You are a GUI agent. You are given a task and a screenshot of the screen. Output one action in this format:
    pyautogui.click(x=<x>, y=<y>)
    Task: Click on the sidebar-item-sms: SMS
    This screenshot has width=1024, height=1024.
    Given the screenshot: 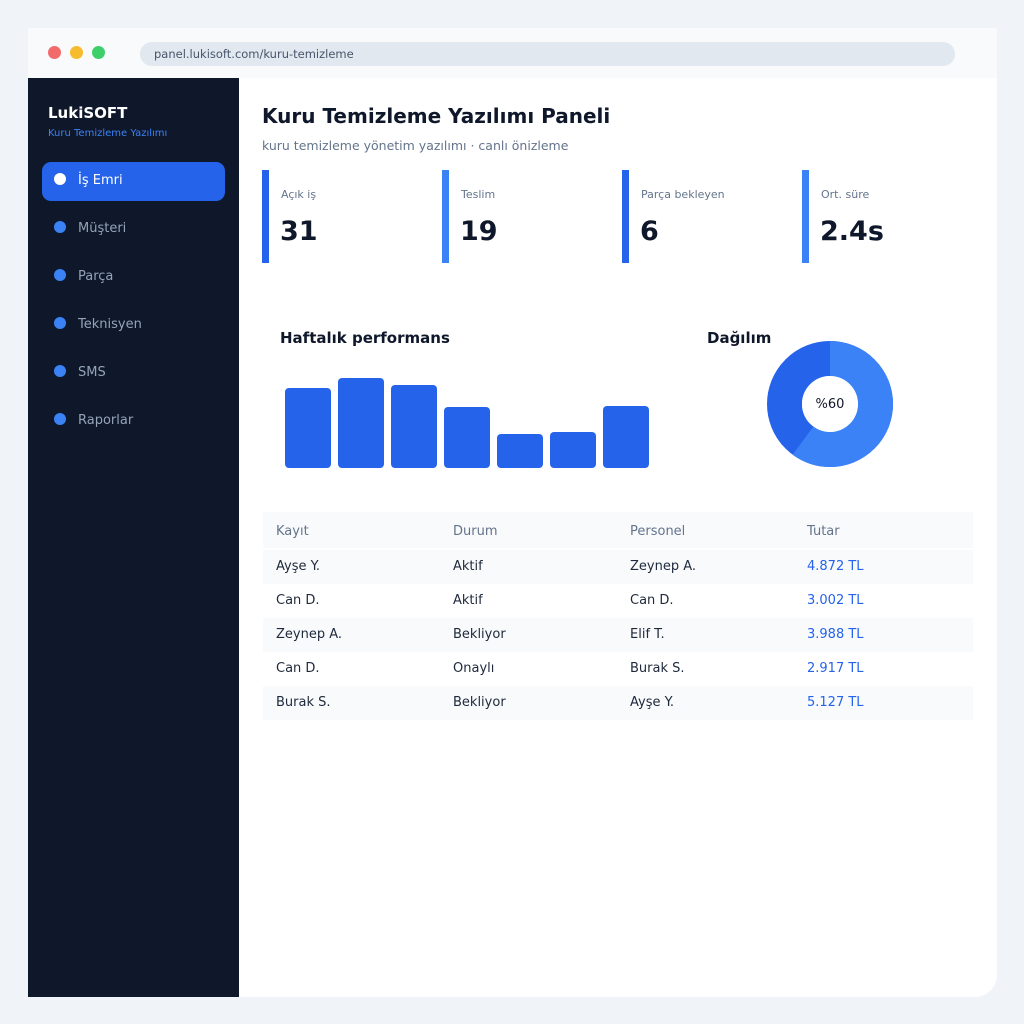 What is the action you would take?
    pyautogui.click(x=133, y=373)
    